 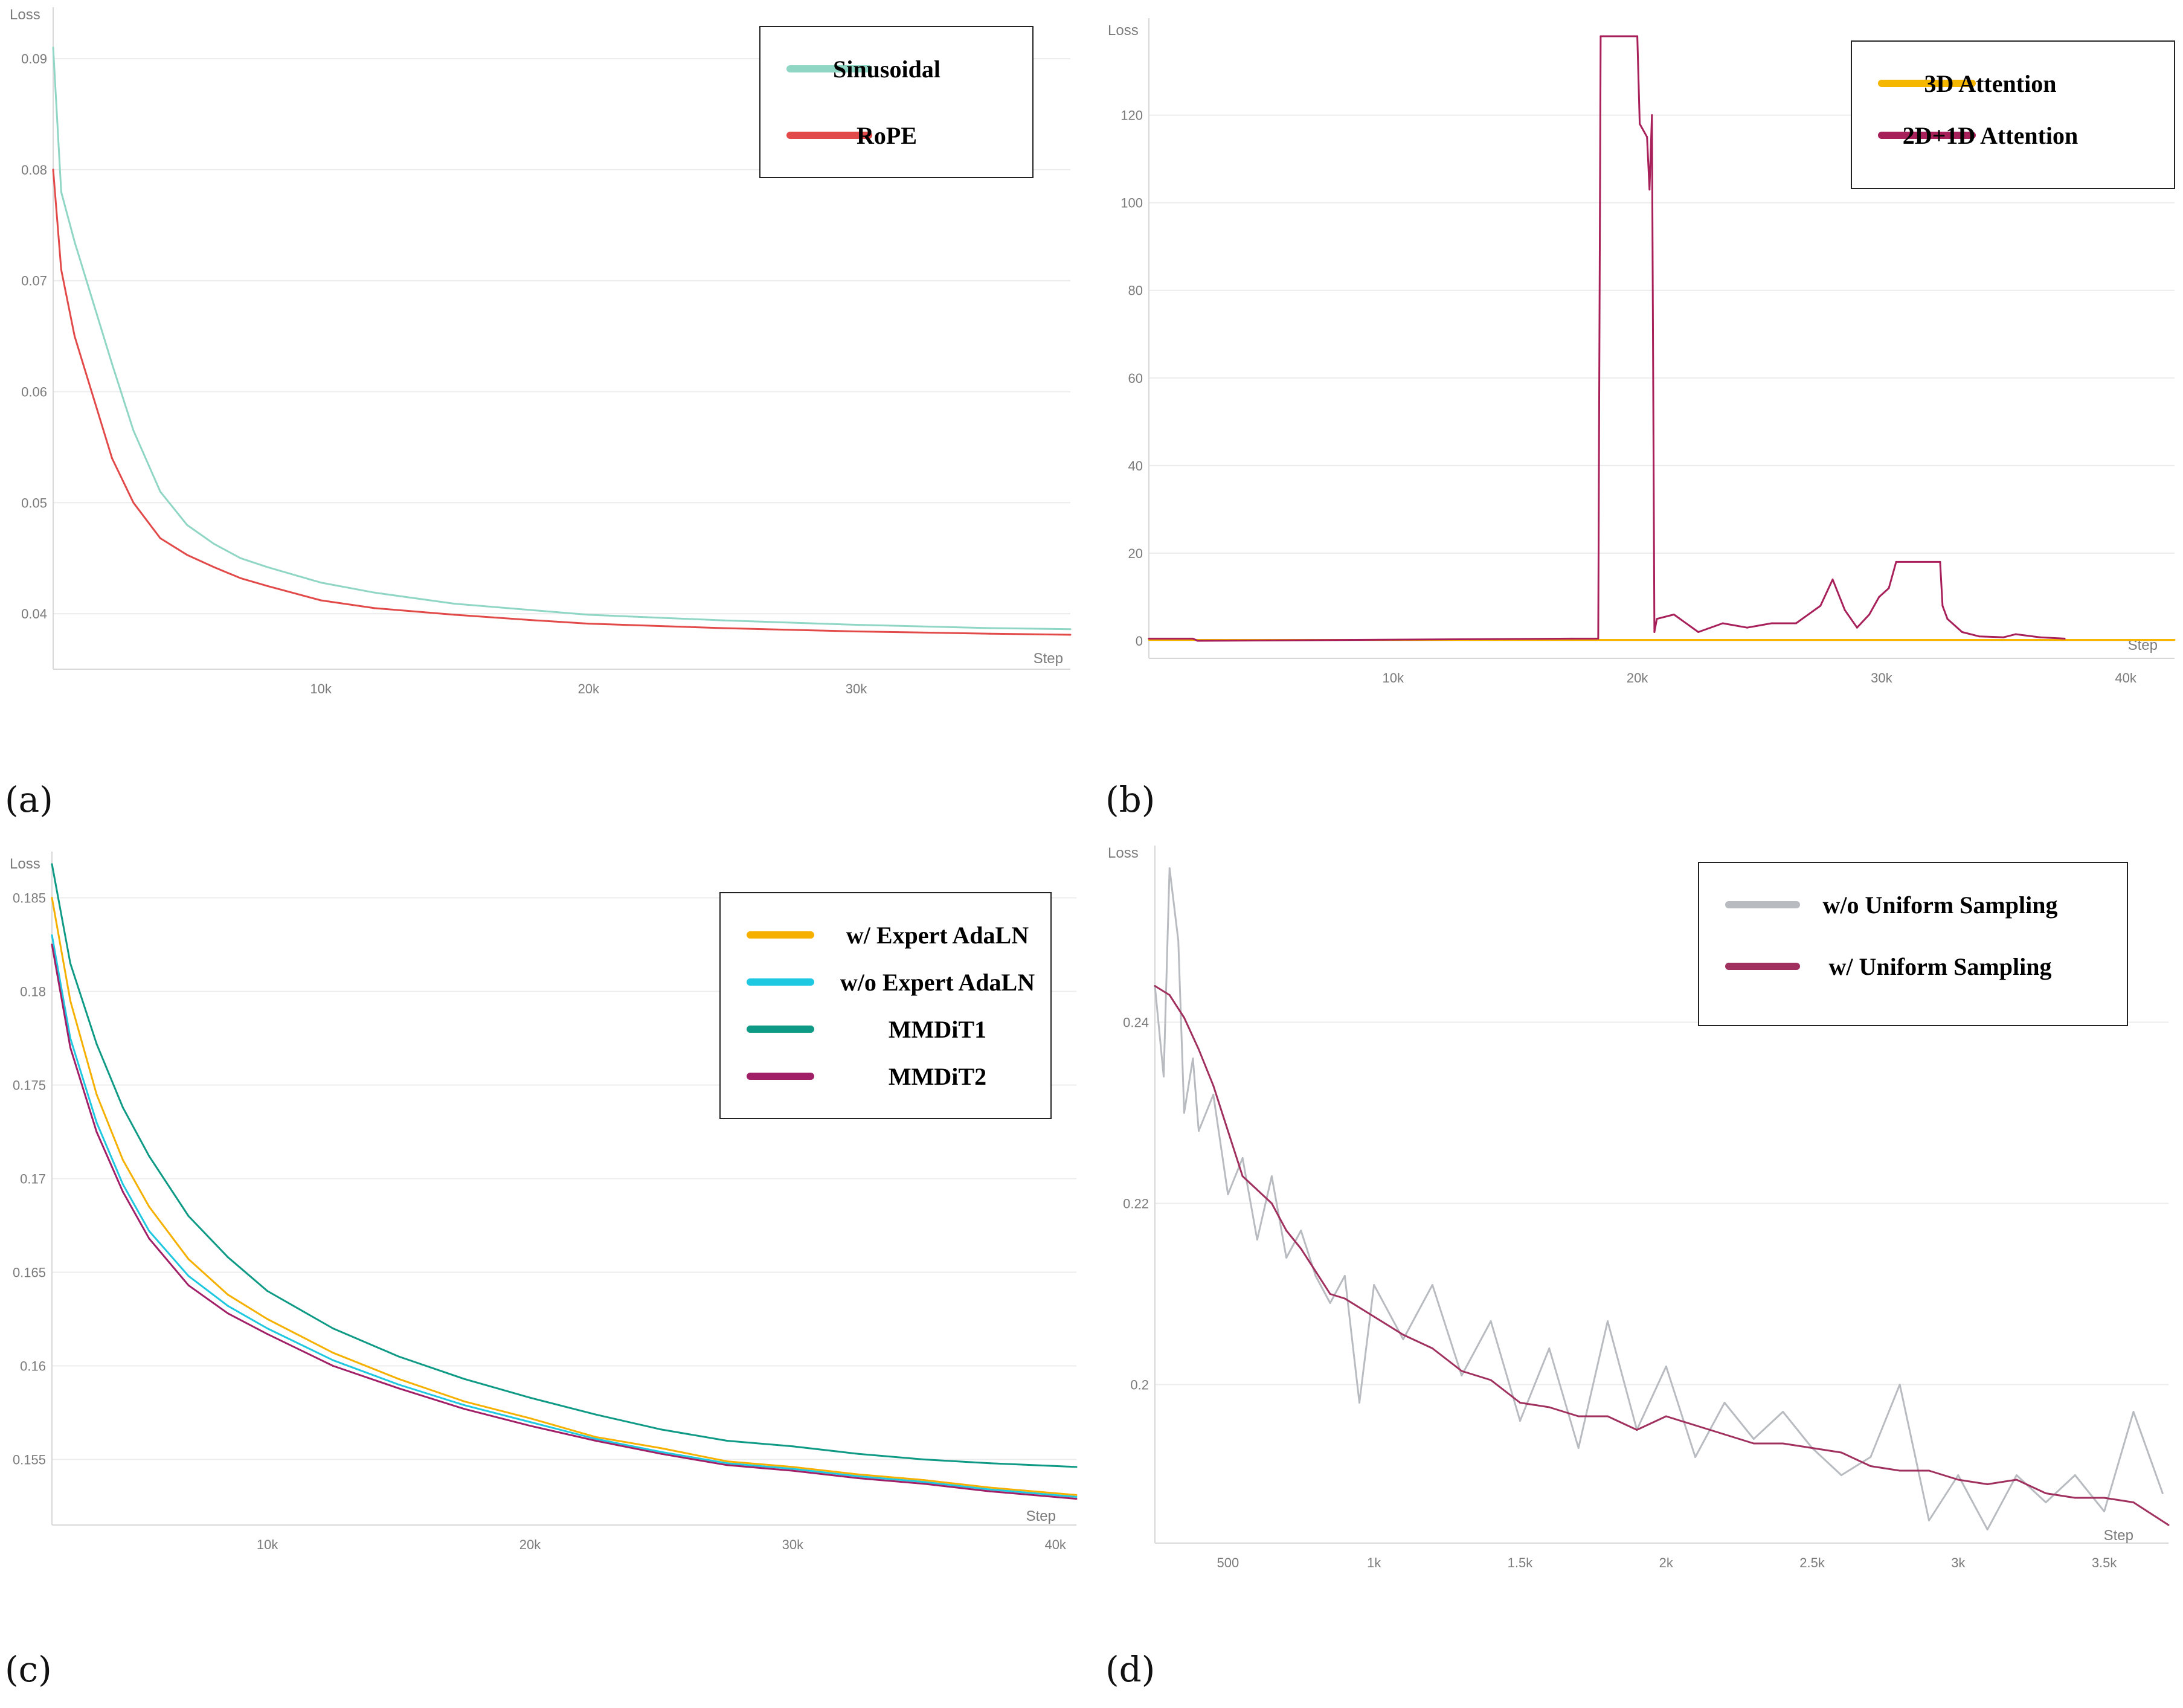 What do you see at coordinates (561, 402) in the screenshot?
I see `series-line-rope` at bounding box center [561, 402].